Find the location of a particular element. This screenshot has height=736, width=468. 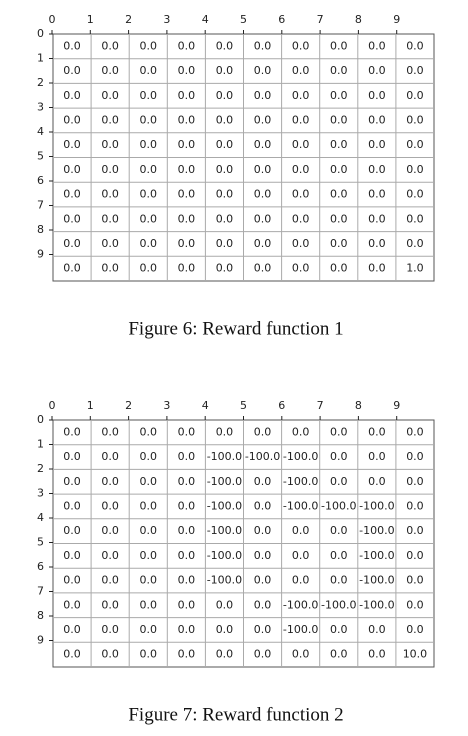

y-tick-label: 7 is located at coordinates (40, 205).